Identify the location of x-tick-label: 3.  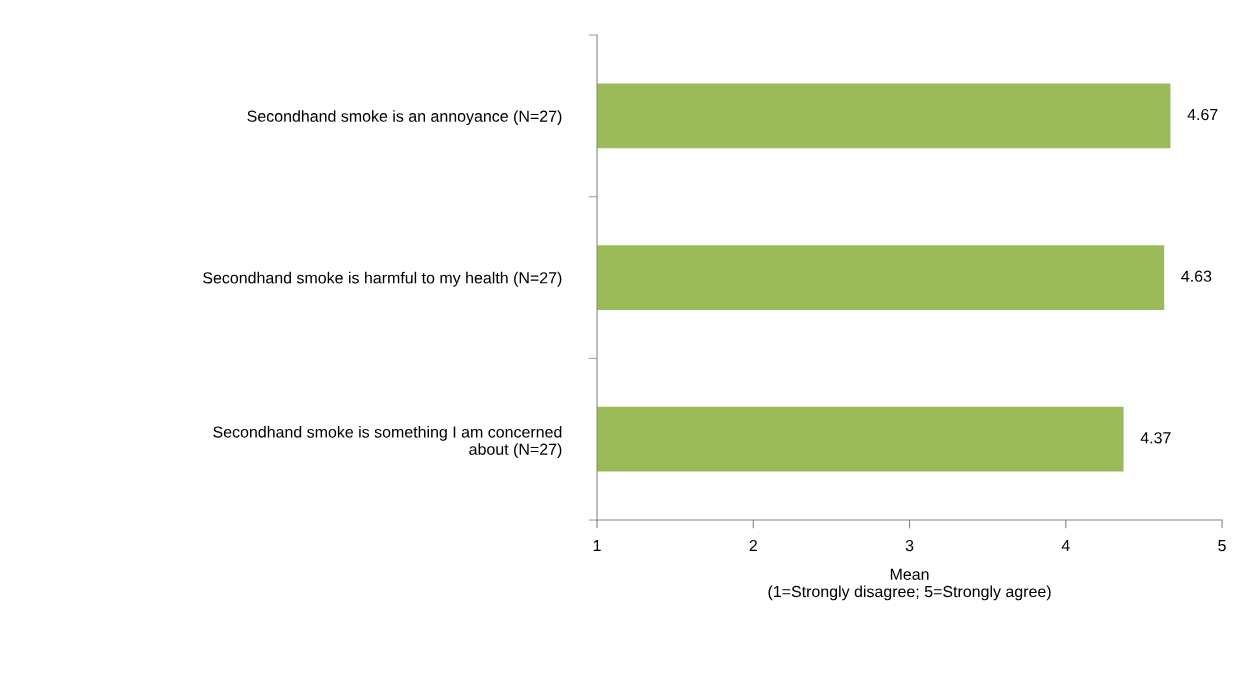
(909, 545).